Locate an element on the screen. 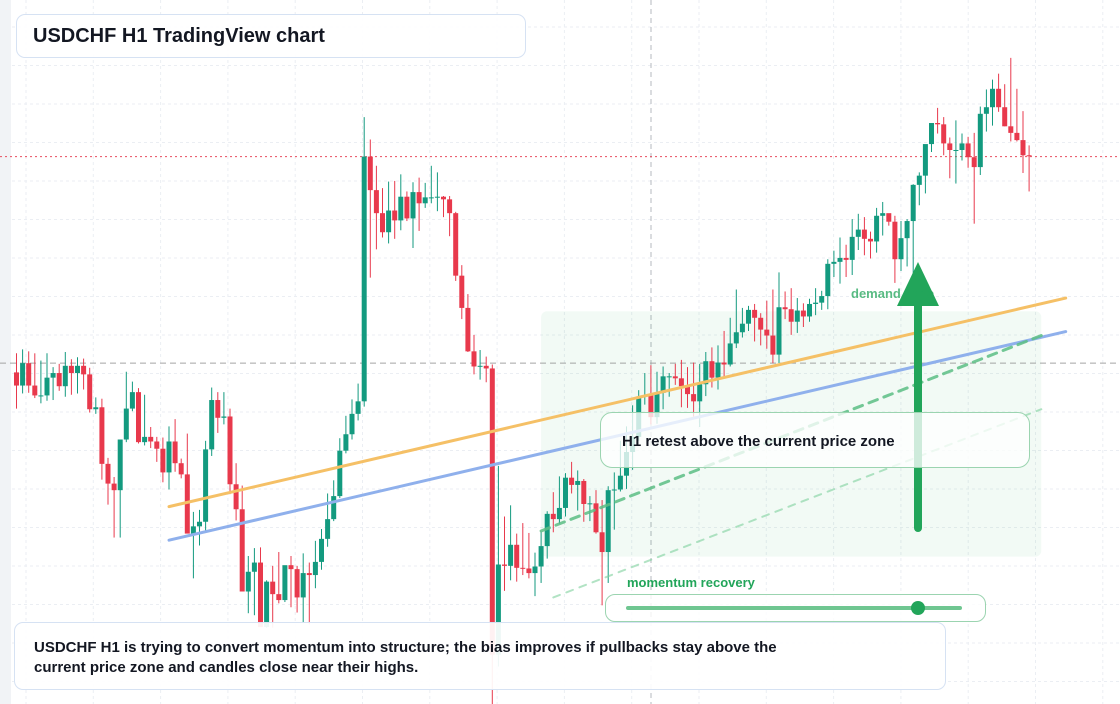  momentum-track is located at coordinates (794, 608).